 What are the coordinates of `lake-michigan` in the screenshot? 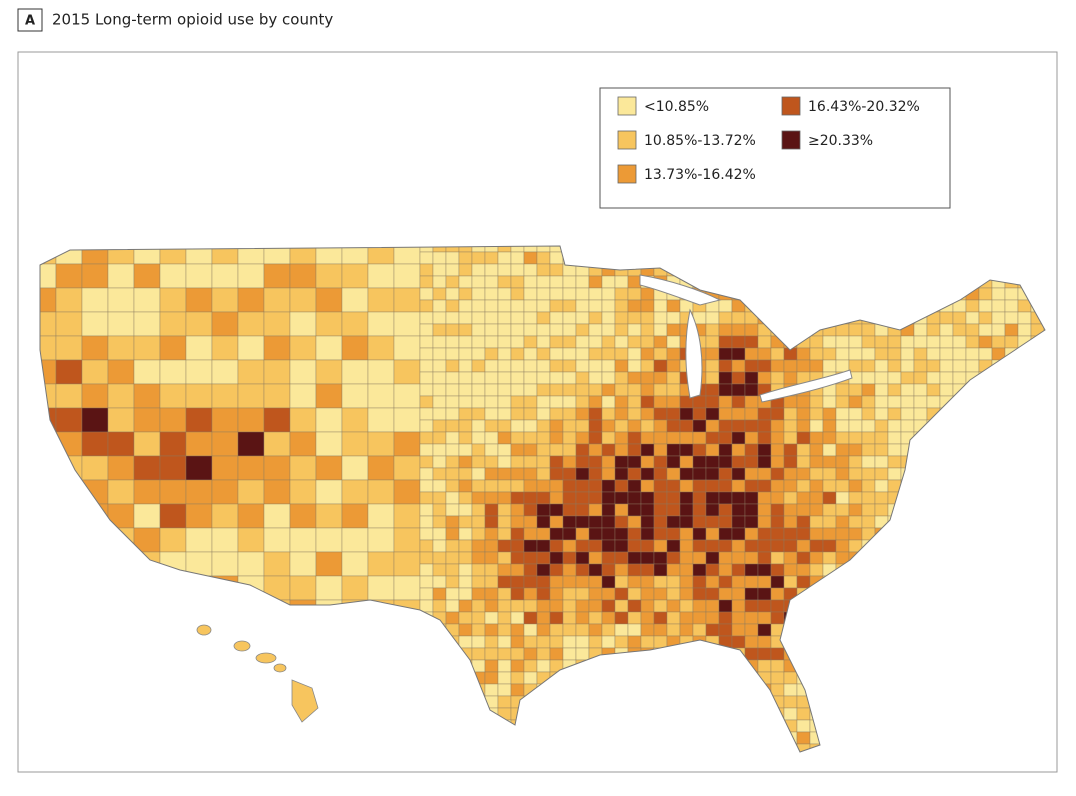 It's located at (694, 353).